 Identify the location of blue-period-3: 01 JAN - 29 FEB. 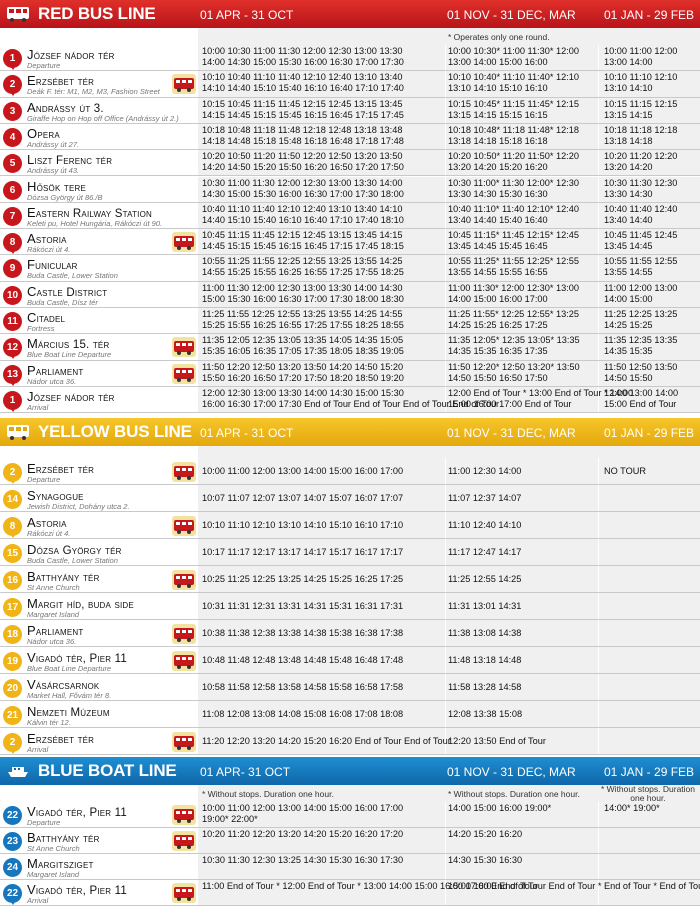
(649, 772).